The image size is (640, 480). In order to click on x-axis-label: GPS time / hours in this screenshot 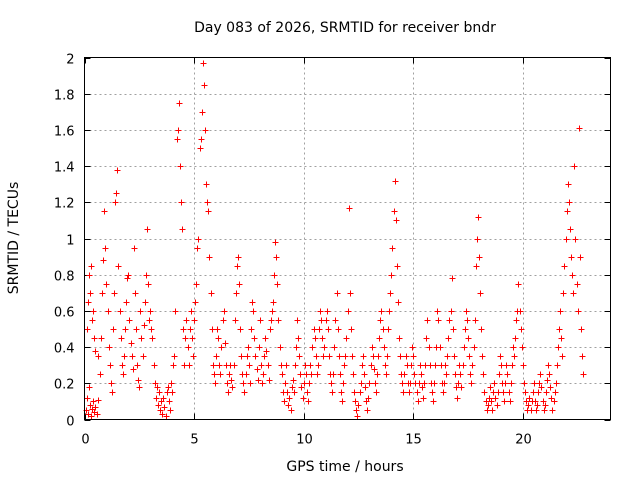, I will do `click(344, 467)`.